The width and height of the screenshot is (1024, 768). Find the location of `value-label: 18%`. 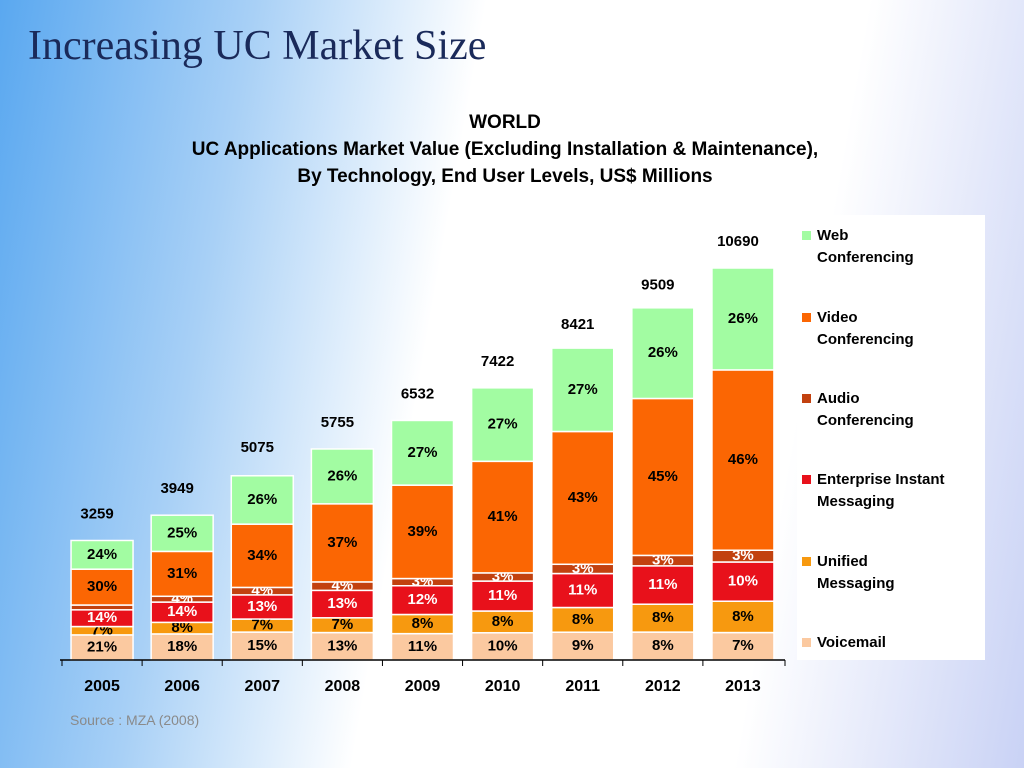

value-label: 18% is located at coordinates (182, 646).